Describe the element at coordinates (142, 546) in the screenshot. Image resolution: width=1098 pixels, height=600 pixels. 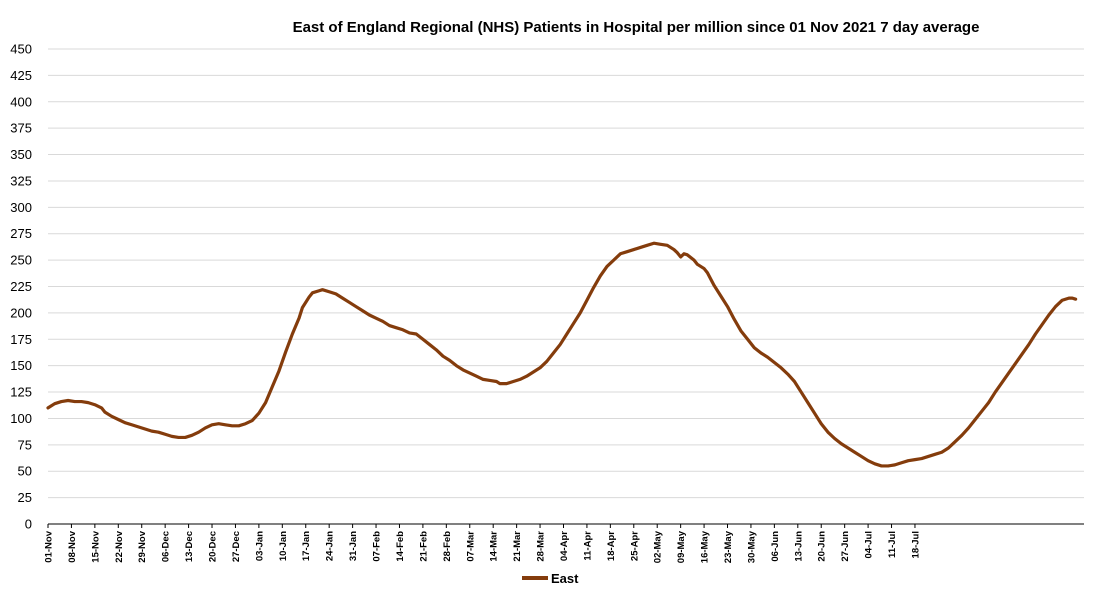
I see `x-tick-label: 29-Nov` at that location.